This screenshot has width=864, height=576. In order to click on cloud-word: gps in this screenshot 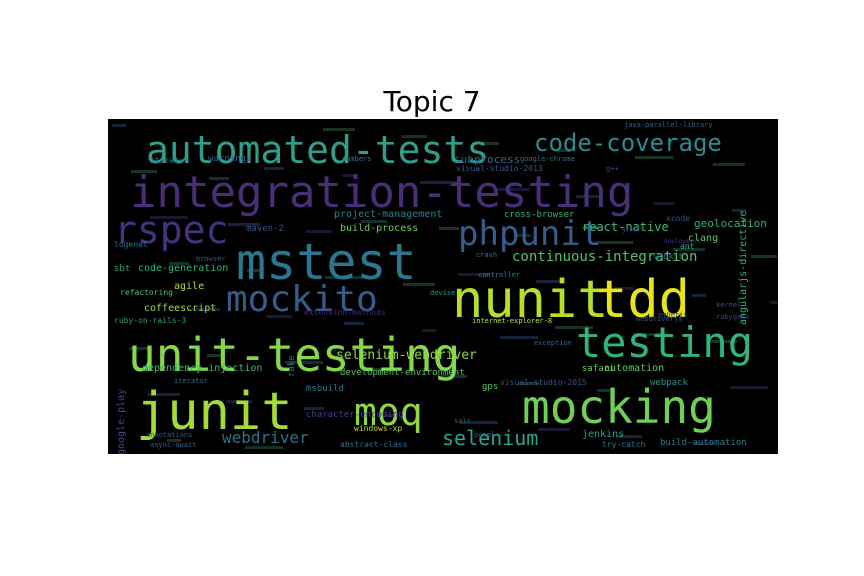, I will do `click(490, 387)`.